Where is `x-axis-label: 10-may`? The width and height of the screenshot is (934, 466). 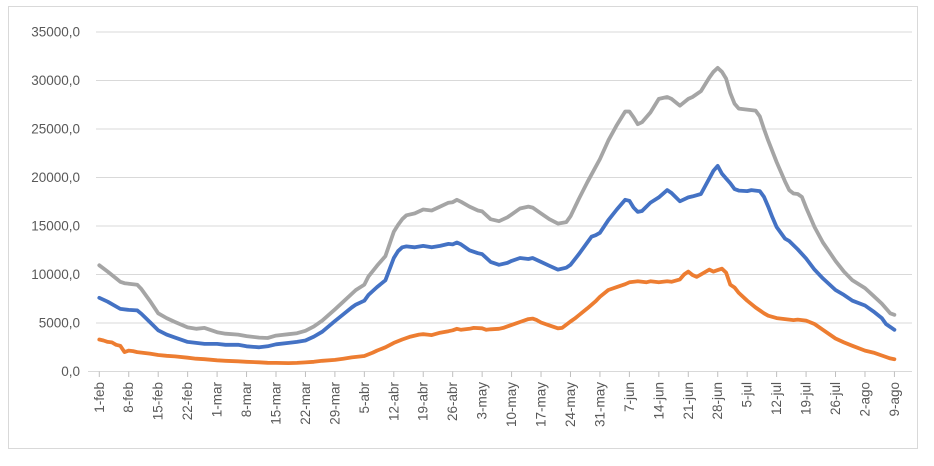 x-axis-label: 10-may is located at coordinates (511, 404).